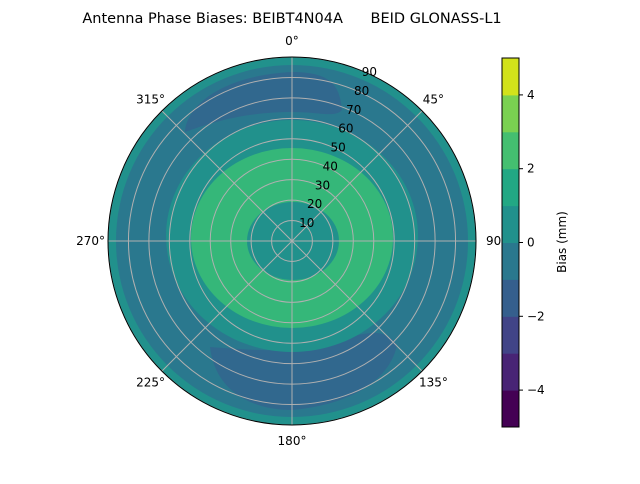 Image resolution: width=640 pixels, height=484 pixels. I want to click on angular-tick-label: 135°, so click(433, 382).